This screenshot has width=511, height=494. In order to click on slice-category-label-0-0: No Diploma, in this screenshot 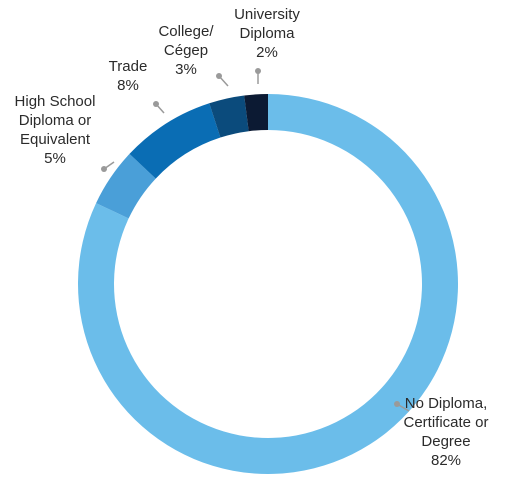, I will do `click(446, 403)`.